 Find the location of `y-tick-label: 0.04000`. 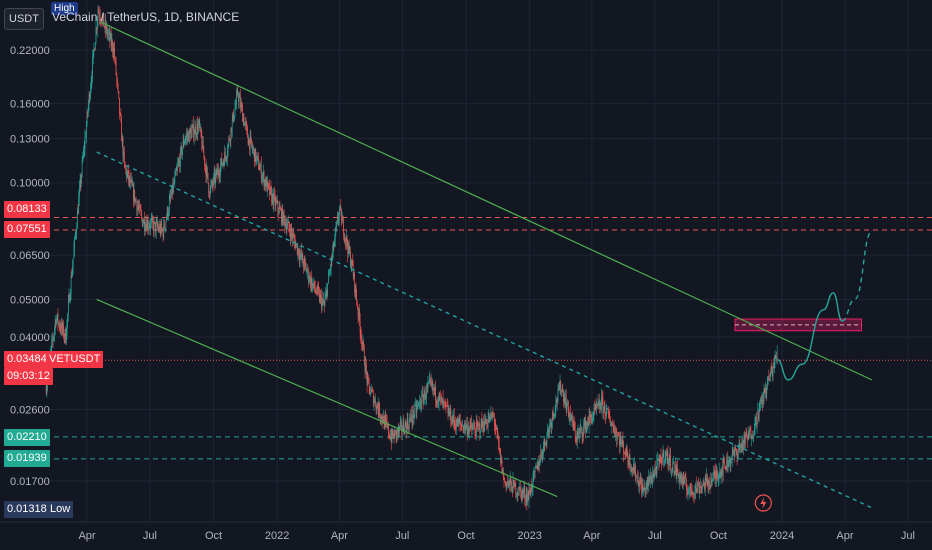

y-tick-label: 0.04000 is located at coordinates (30, 338).